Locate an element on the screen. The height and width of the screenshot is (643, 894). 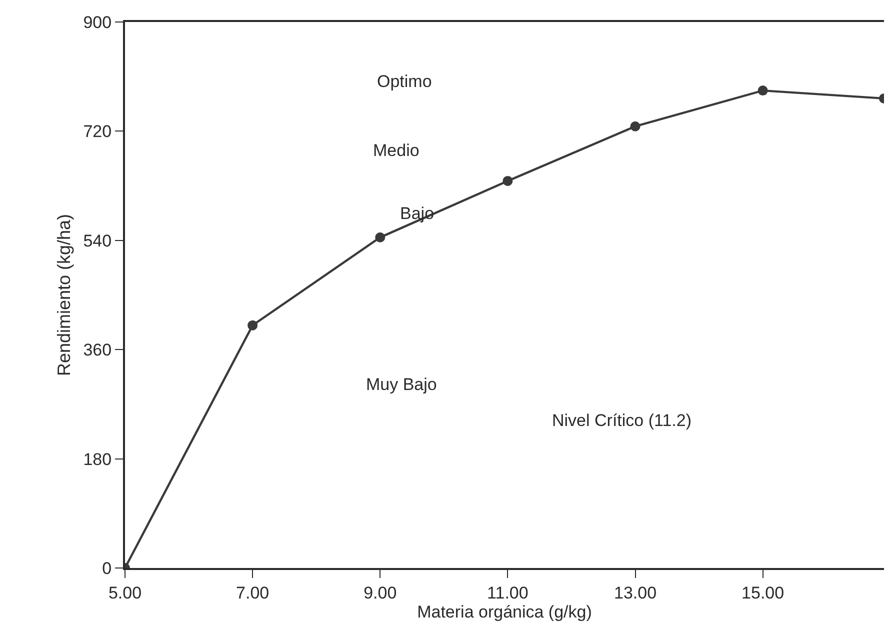
y-tick-label: 900 is located at coordinates (97, 22).